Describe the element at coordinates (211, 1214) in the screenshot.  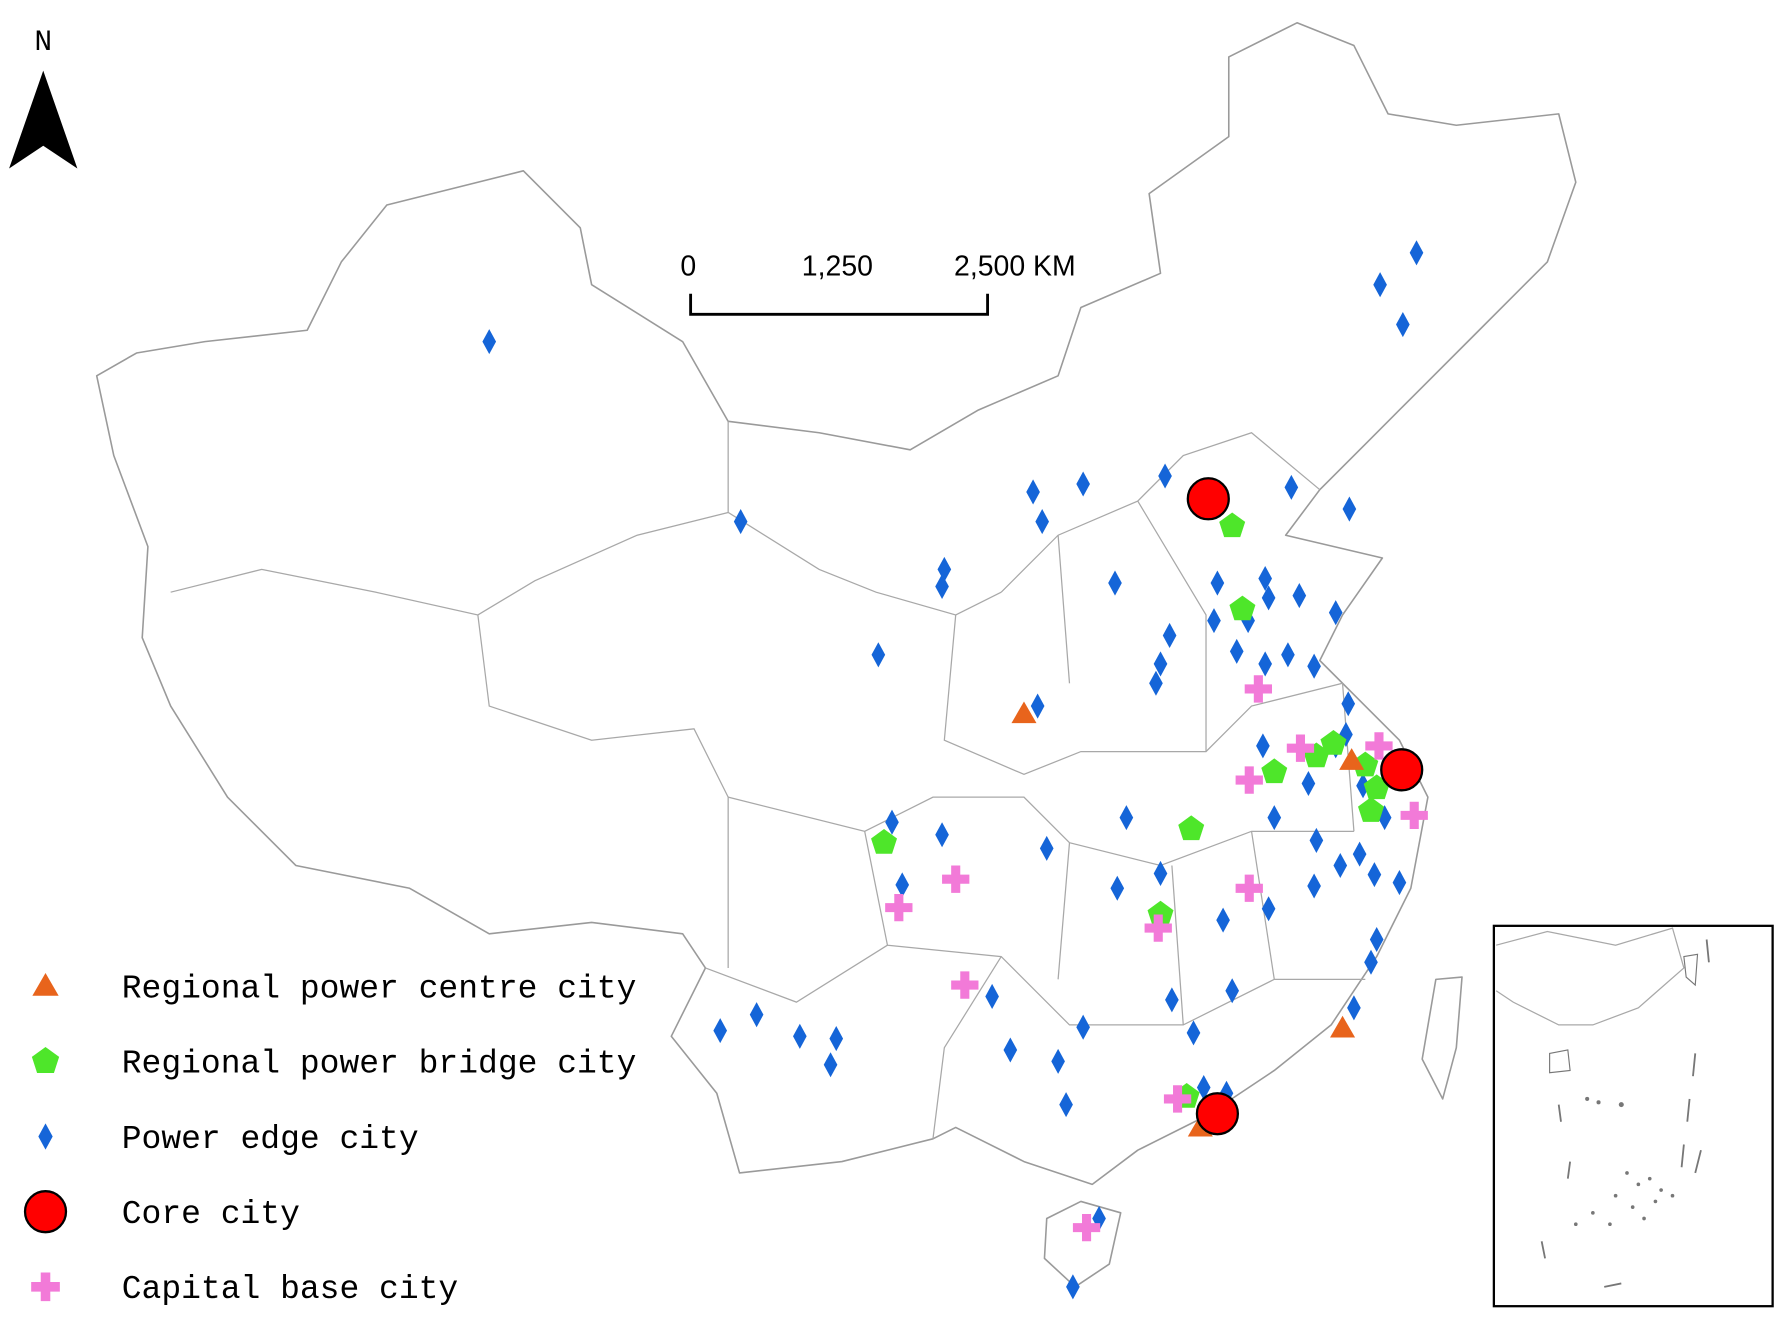
I see `legend-label: Core city` at that location.